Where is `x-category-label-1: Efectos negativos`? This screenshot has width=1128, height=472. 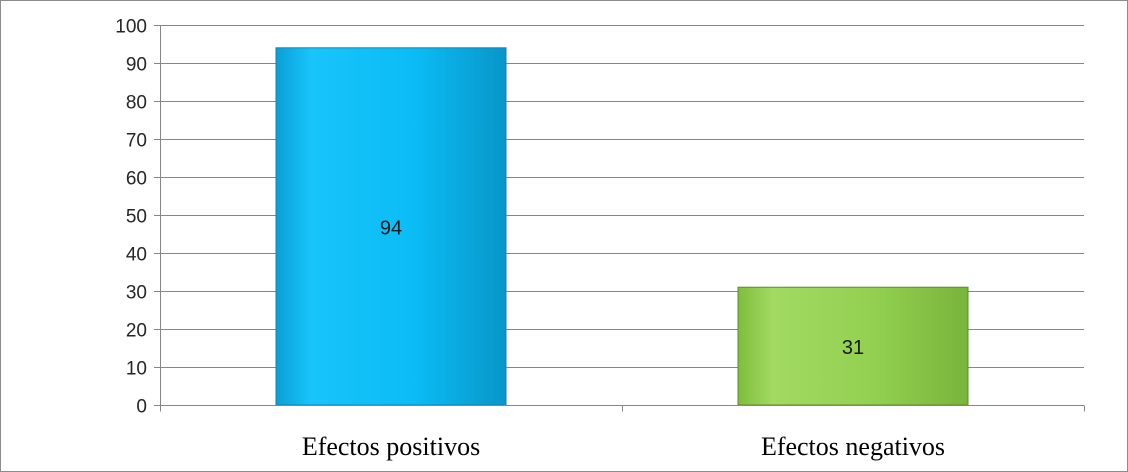 x-category-label-1: Efectos negativos is located at coordinates (853, 446).